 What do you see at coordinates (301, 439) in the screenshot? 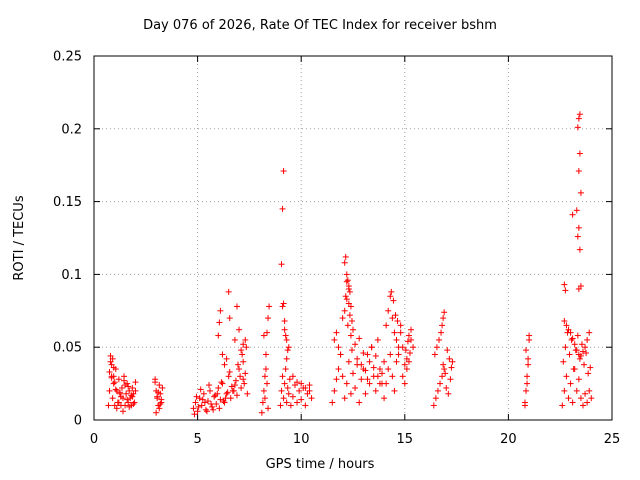
I see `x-tick-label: 10` at bounding box center [301, 439].